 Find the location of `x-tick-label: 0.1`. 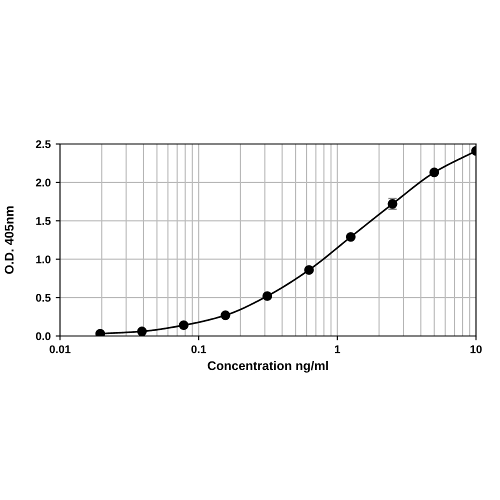

x-tick-label: 0.1 is located at coordinates (198, 349).